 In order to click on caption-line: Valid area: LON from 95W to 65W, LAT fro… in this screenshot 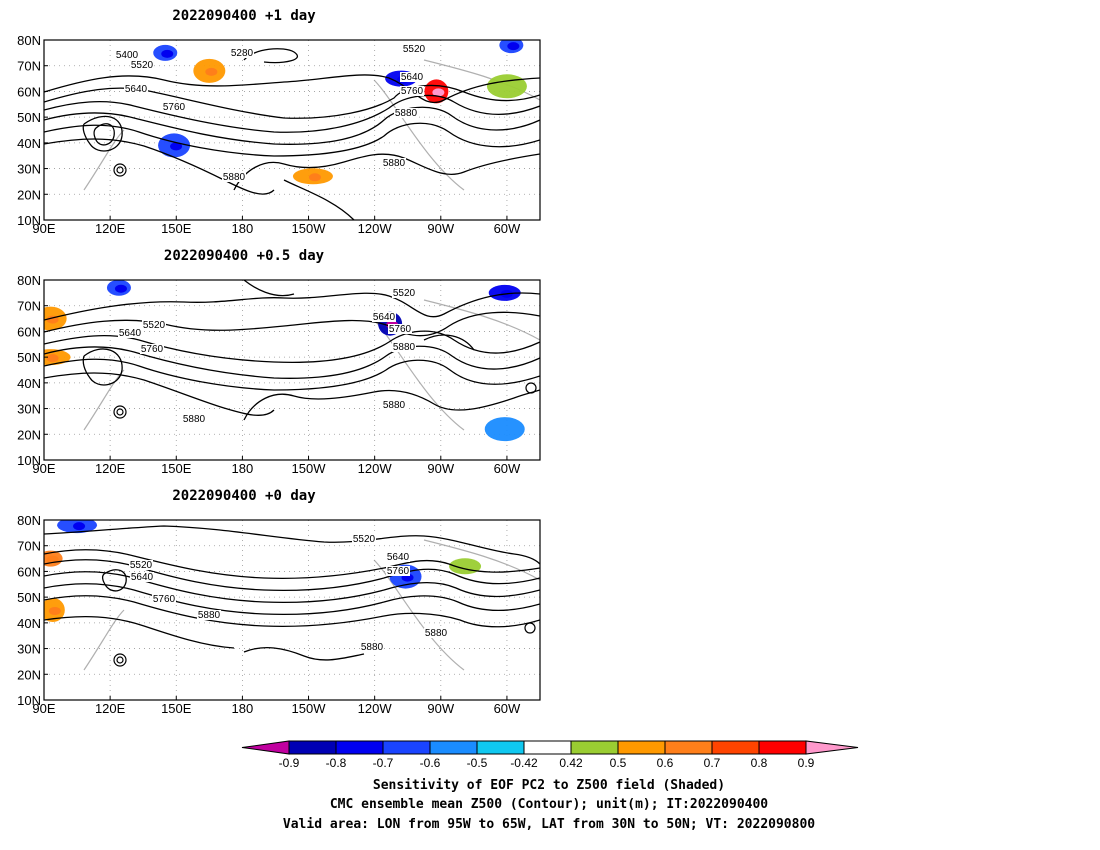, I will do `click(549, 824)`.